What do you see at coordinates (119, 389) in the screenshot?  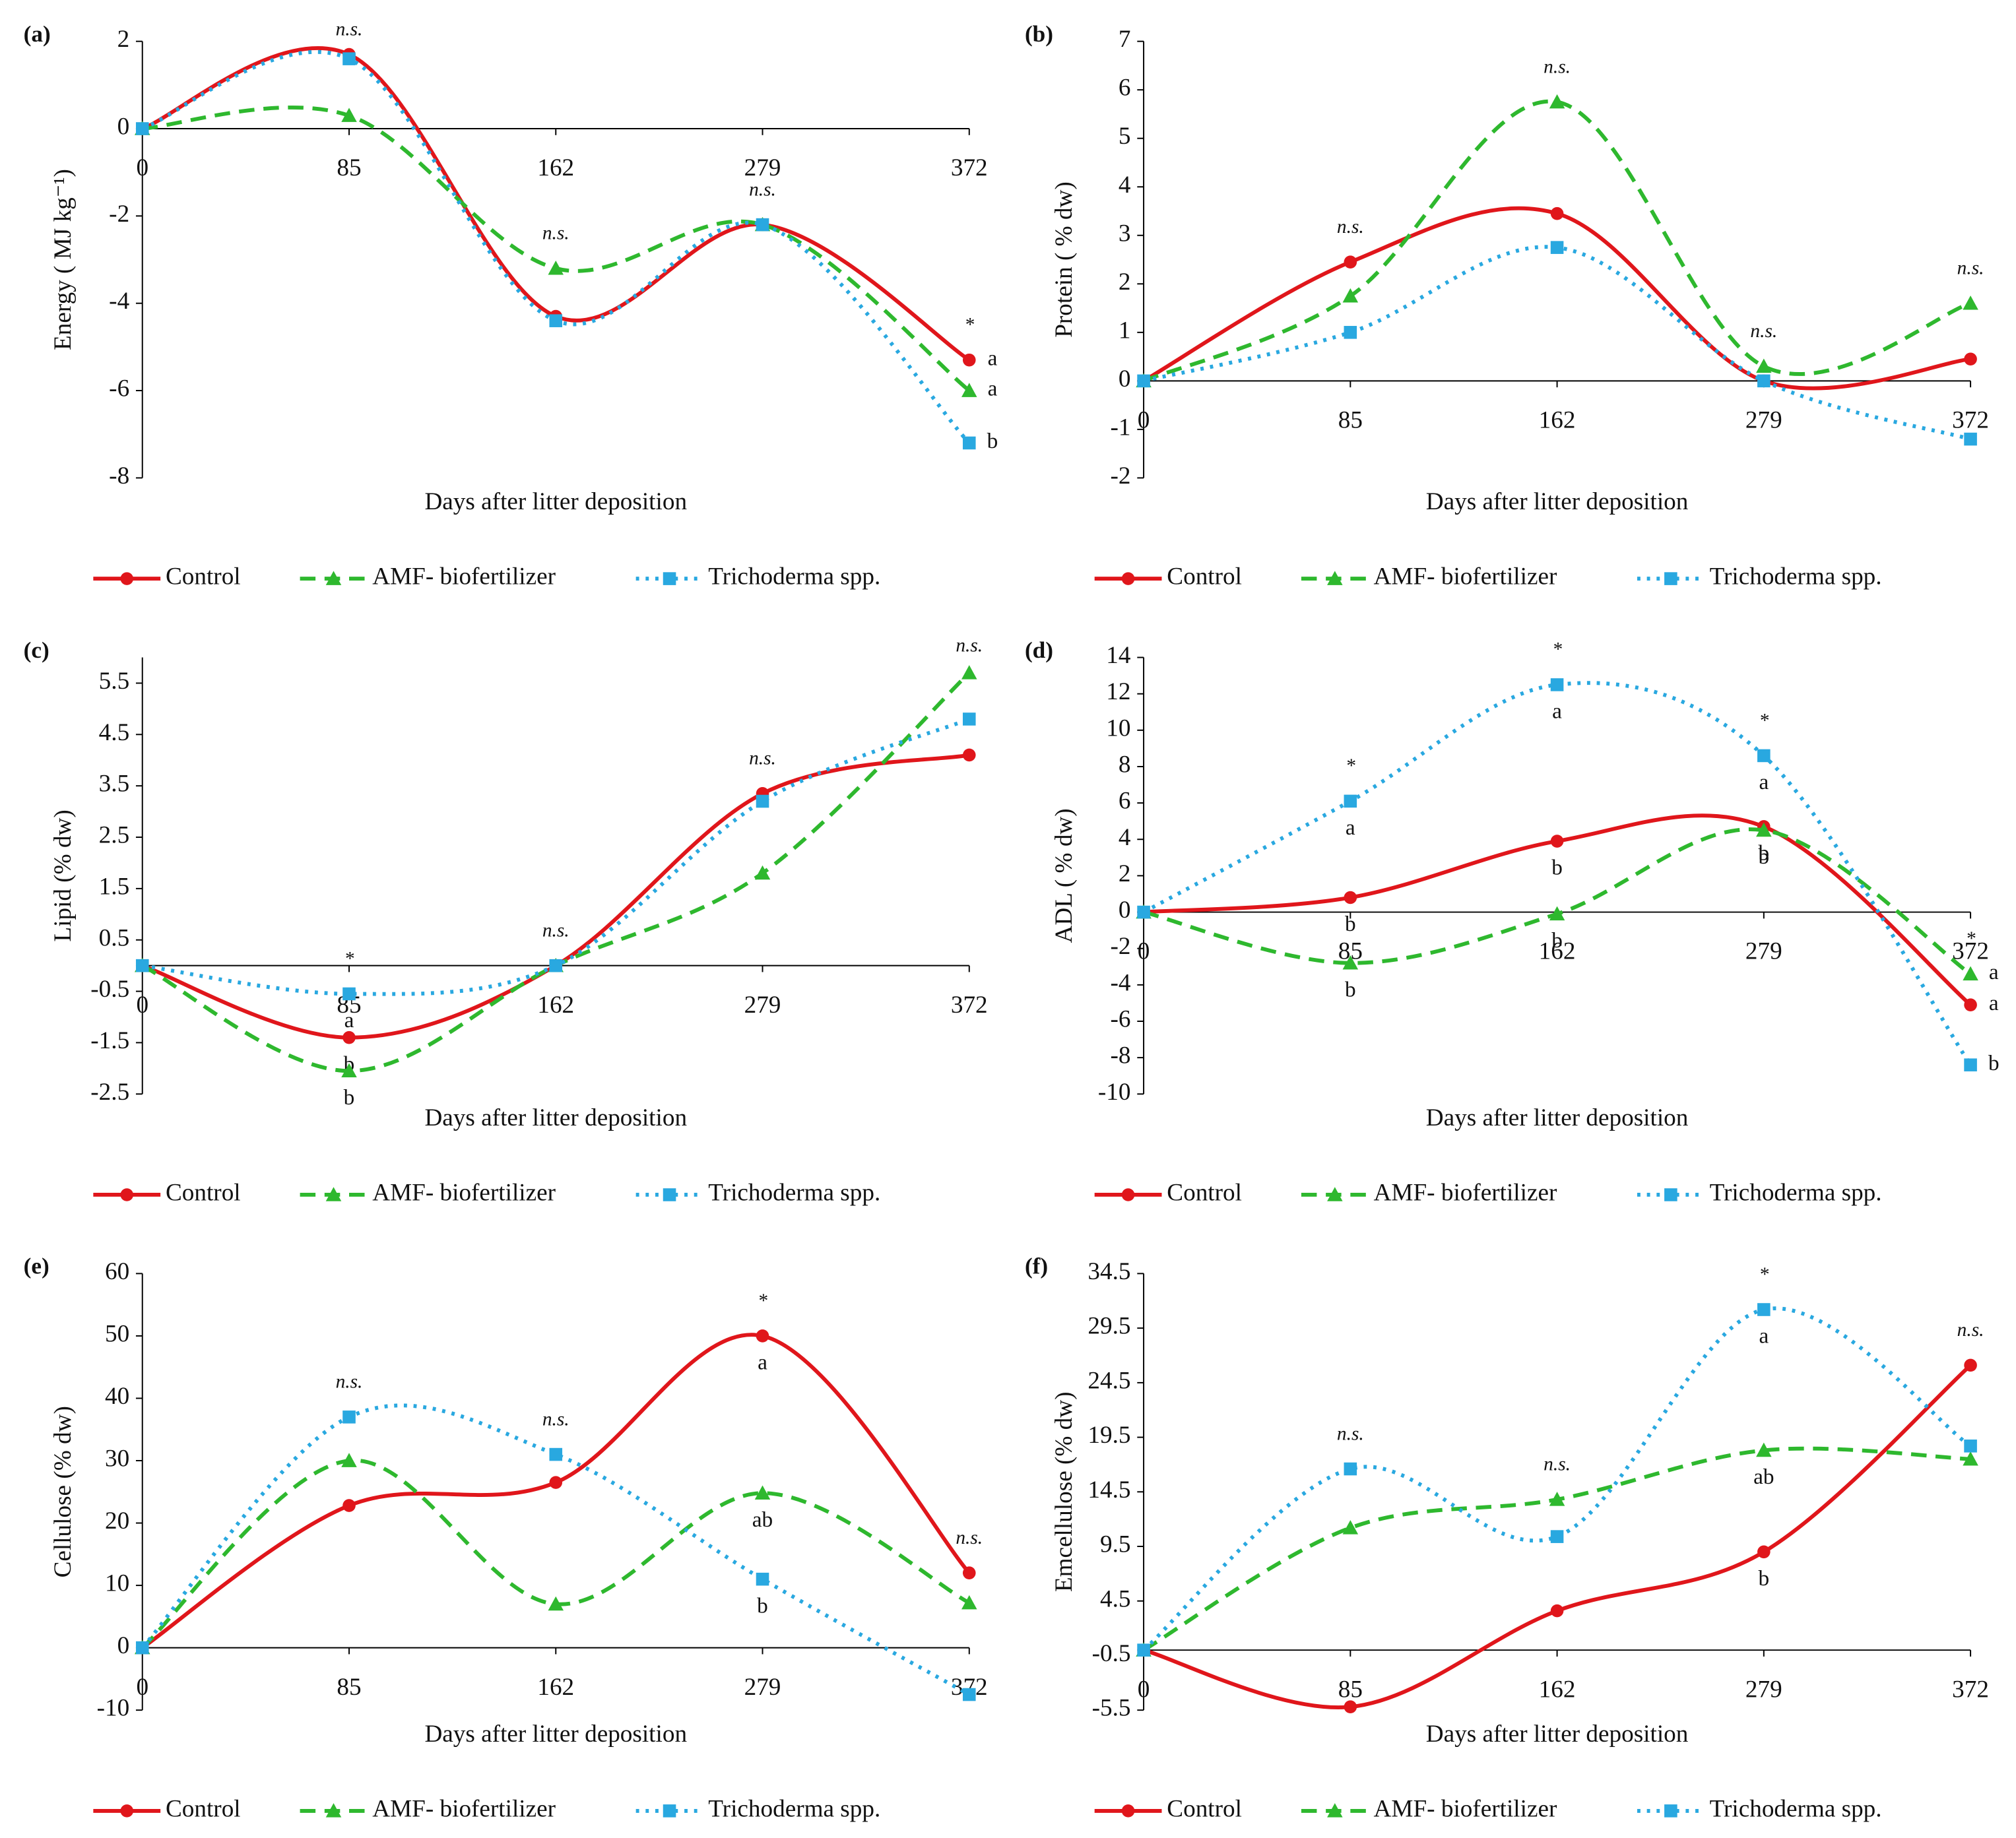 I see `y-tick-label: -6` at bounding box center [119, 389].